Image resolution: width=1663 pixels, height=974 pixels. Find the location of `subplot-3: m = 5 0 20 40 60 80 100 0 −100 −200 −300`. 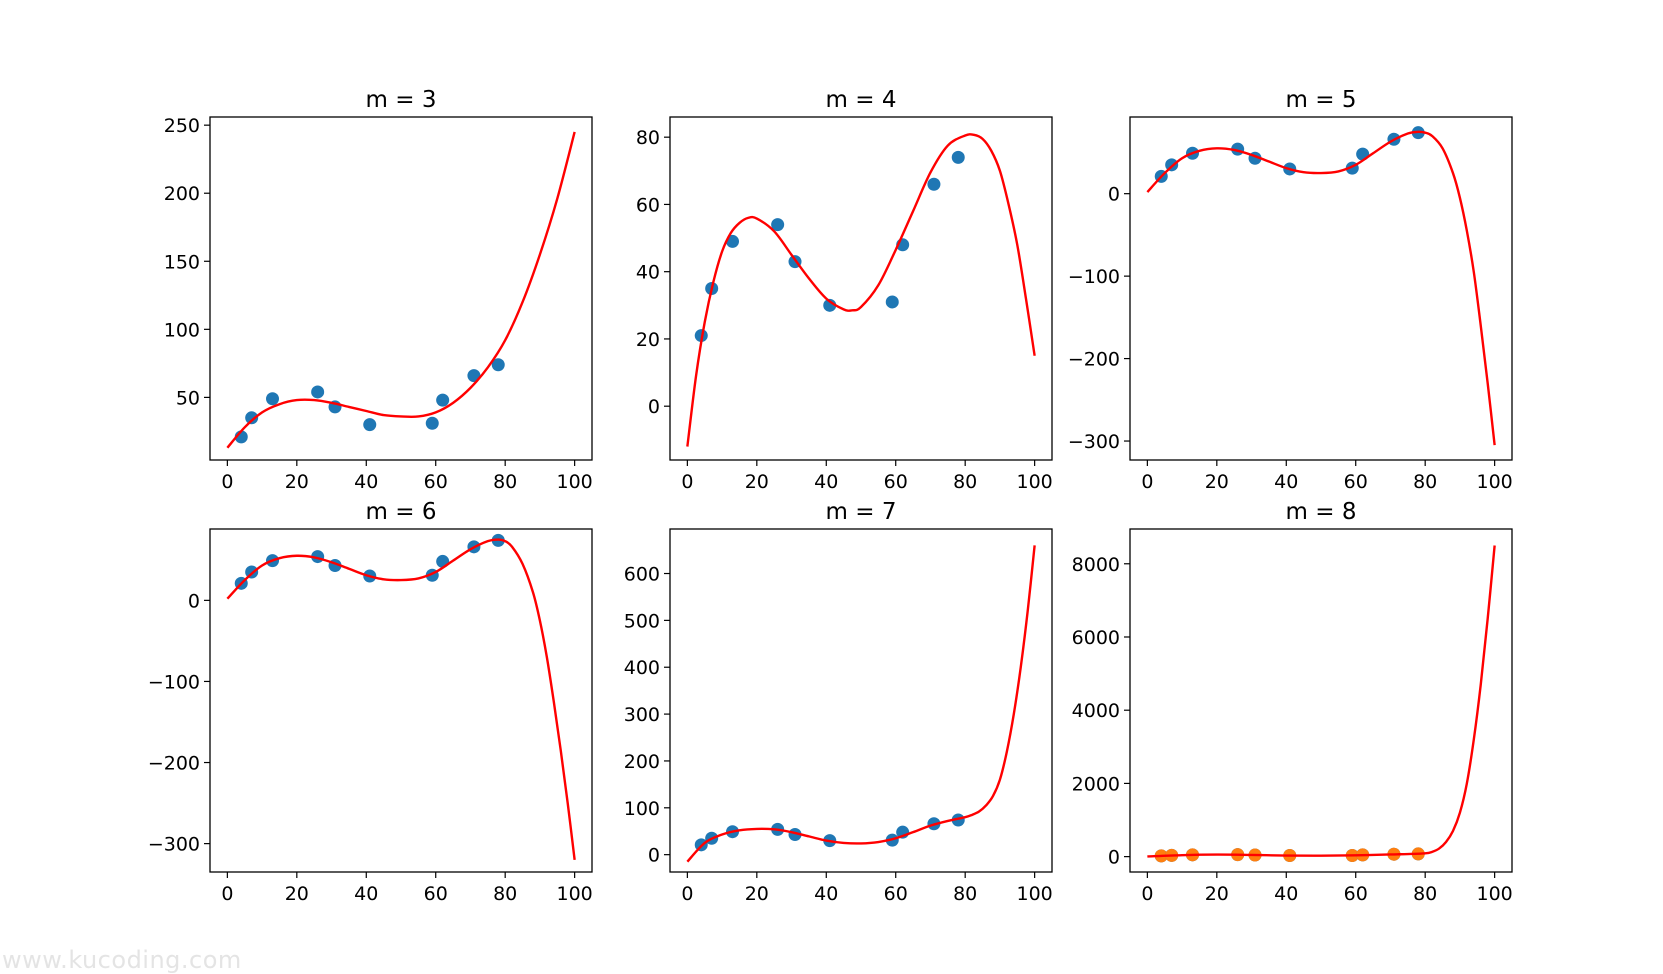

subplot-3: m = 5 0 20 40 60 80 100 0 −100 −200 −300 is located at coordinates (1290, 290).